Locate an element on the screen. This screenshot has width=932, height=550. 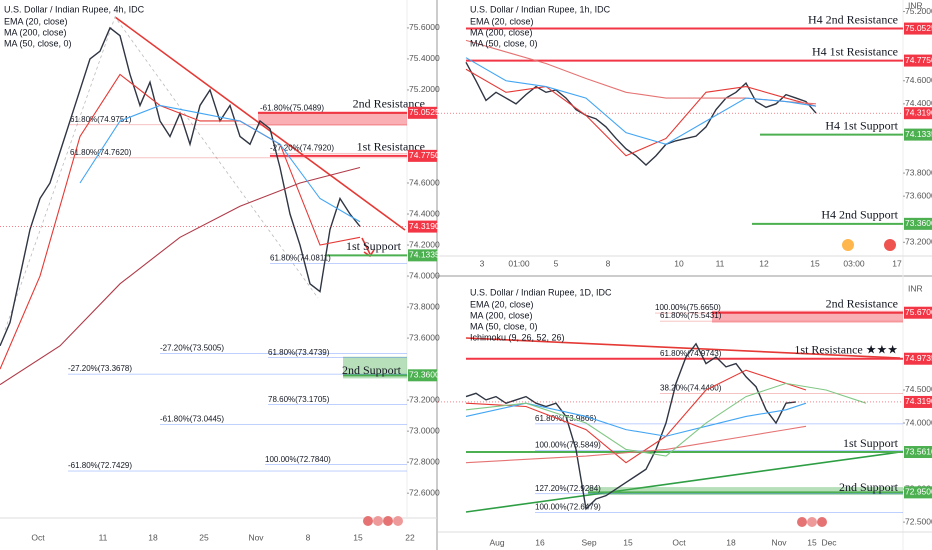
y-tick-label: 72.5000 is located at coordinates (918, 521).